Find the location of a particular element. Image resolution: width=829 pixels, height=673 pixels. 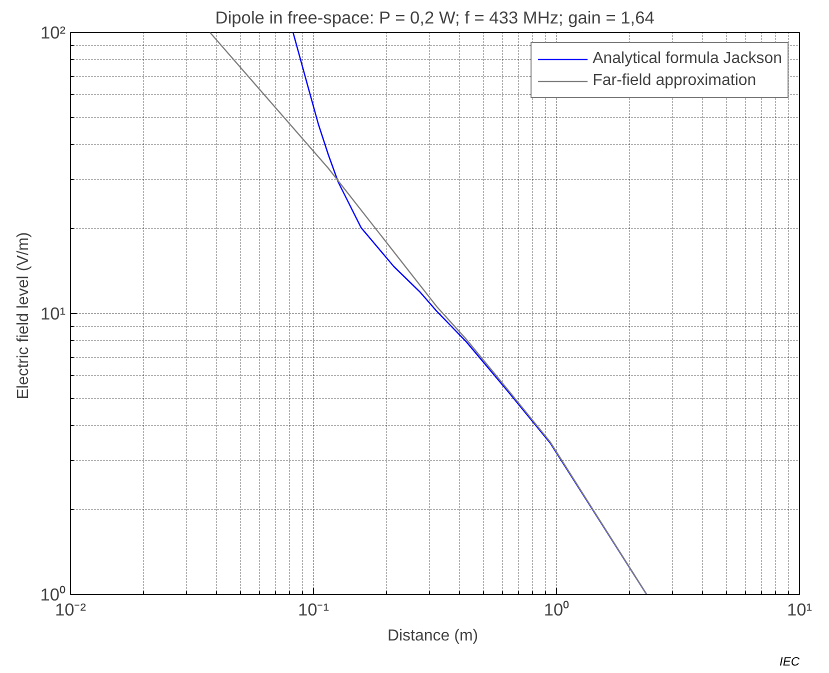

y-tick-label: 10² is located at coordinates (53, 32).